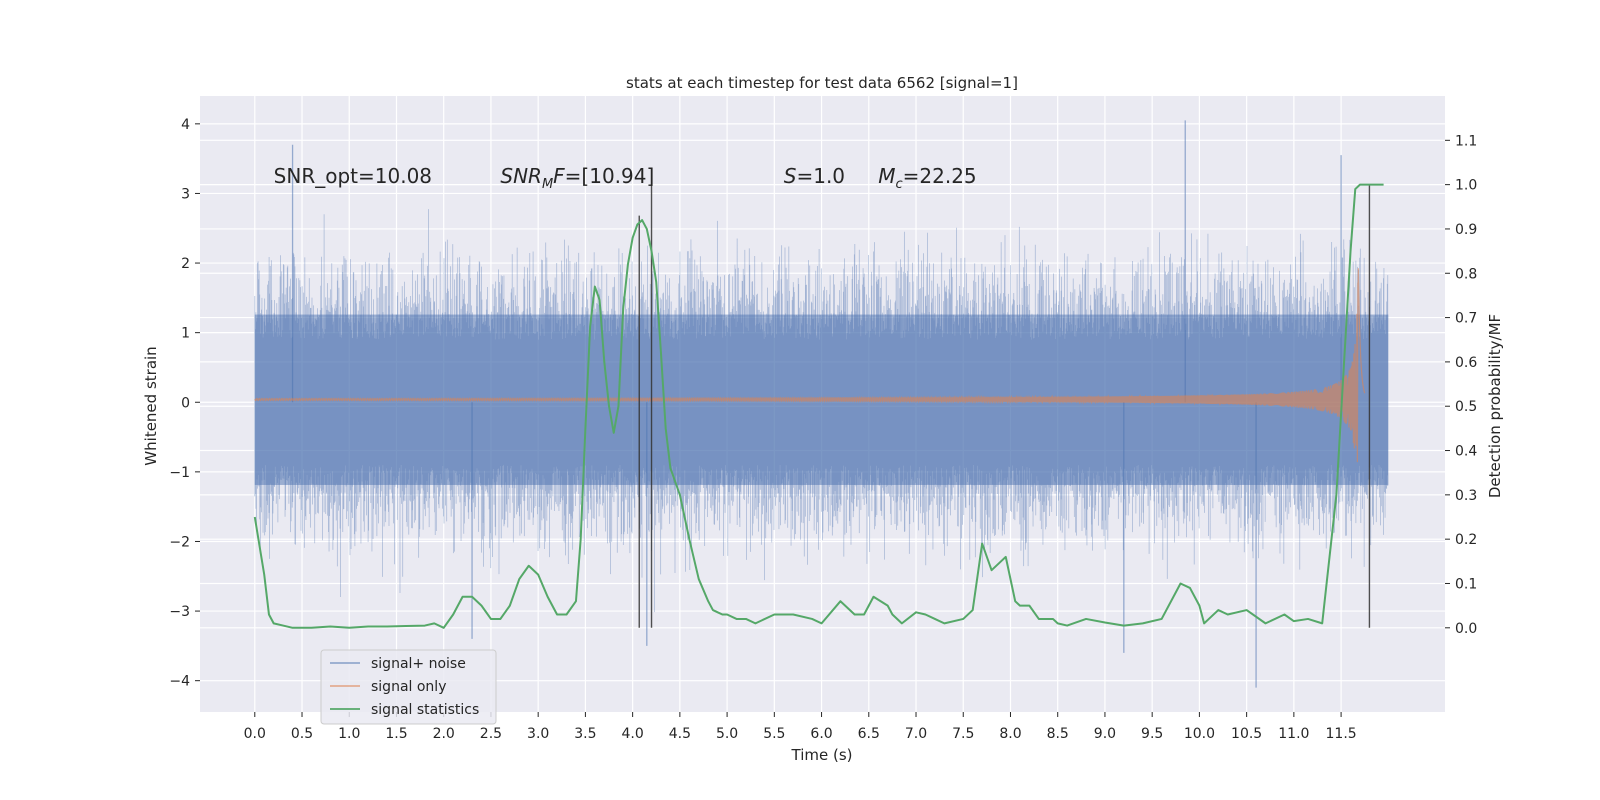  What do you see at coordinates (1199, 734) in the screenshot?
I see `x-tick-label-20: 10.0` at bounding box center [1199, 734].